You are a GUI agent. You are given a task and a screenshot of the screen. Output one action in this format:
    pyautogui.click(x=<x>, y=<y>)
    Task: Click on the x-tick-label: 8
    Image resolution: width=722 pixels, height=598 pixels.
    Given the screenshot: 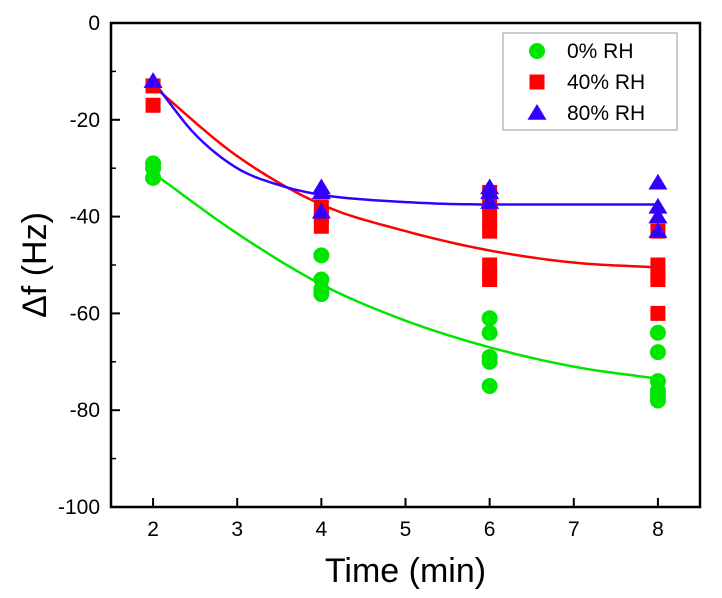 What is the action you would take?
    pyautogui.click(x=658, y=529)
    